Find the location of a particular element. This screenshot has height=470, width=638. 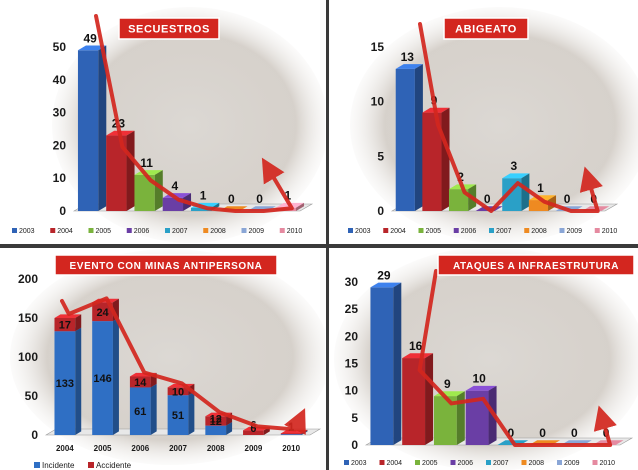

data-label: 10 is located at coordinates (479, 379).